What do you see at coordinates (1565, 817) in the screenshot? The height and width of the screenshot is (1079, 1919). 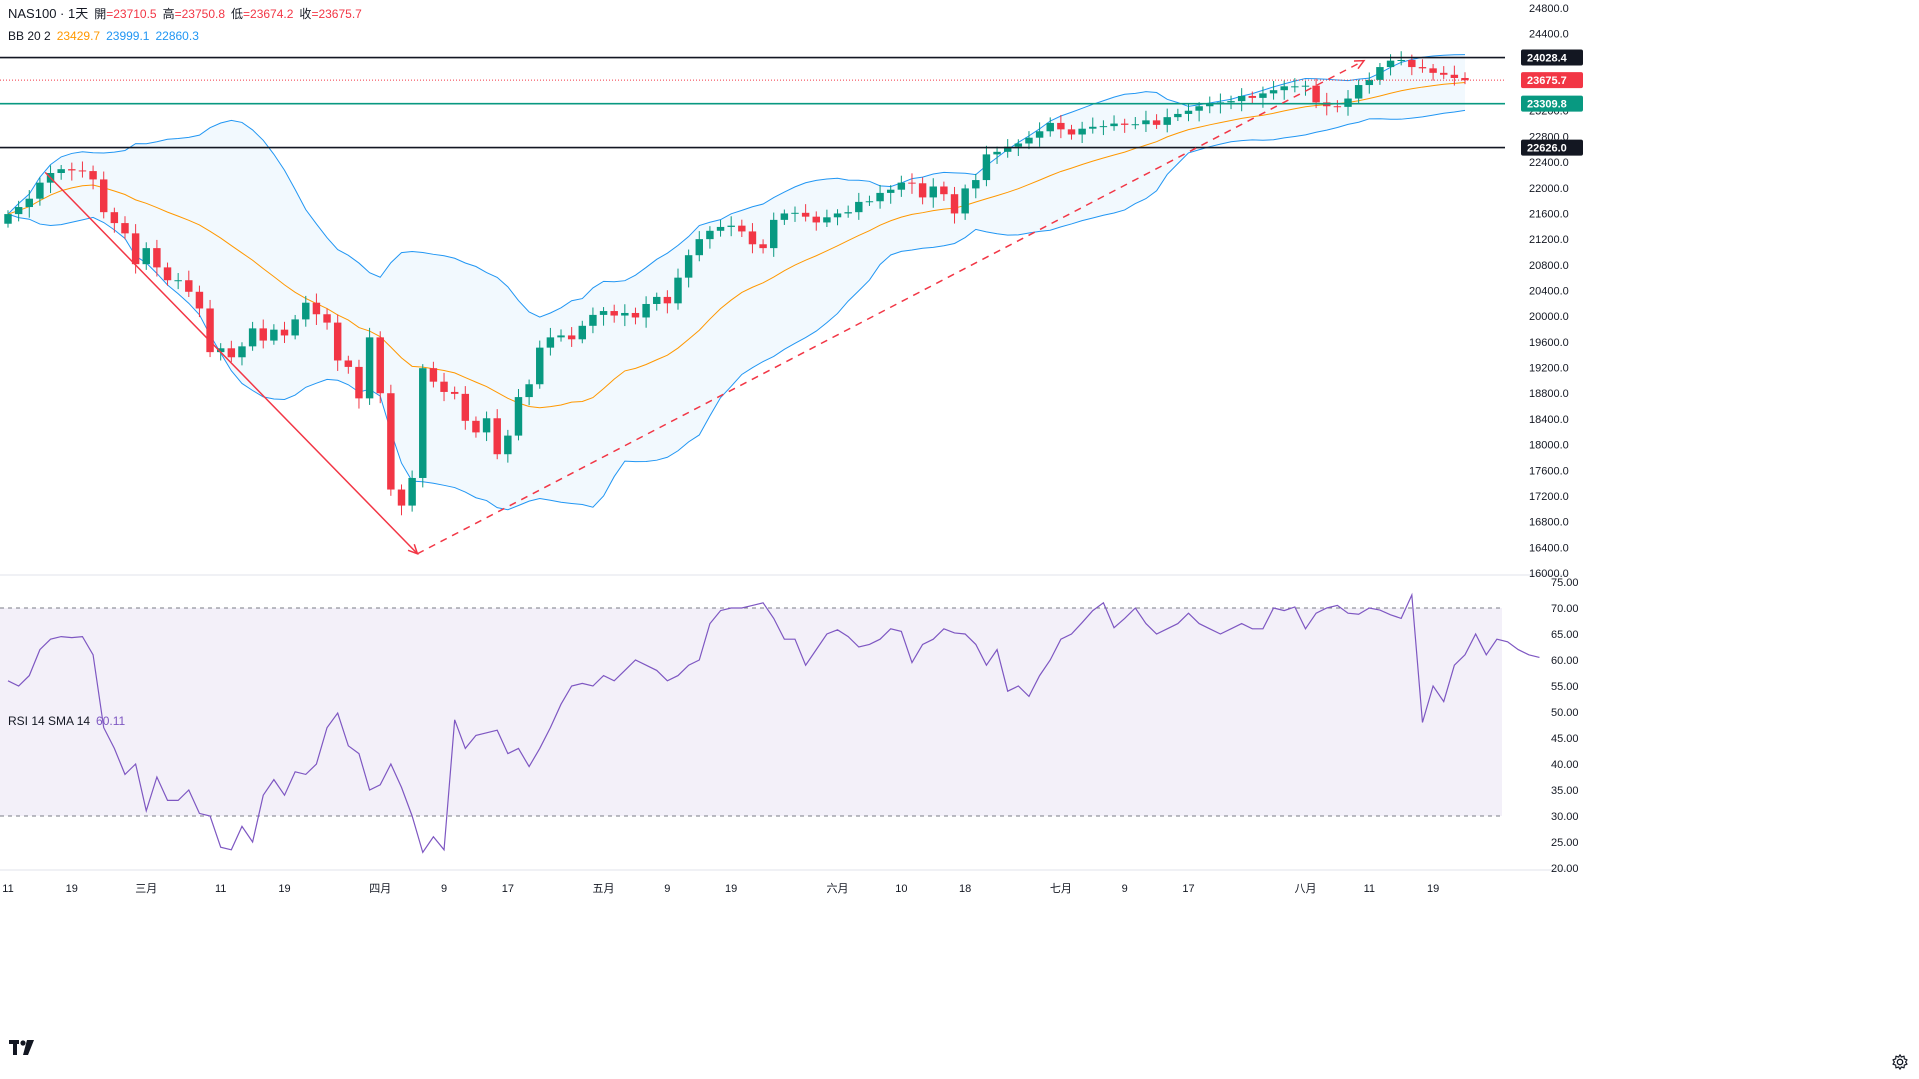 I see `rsi-axis-tick: 30.00` at bounding box center [1565, 817].